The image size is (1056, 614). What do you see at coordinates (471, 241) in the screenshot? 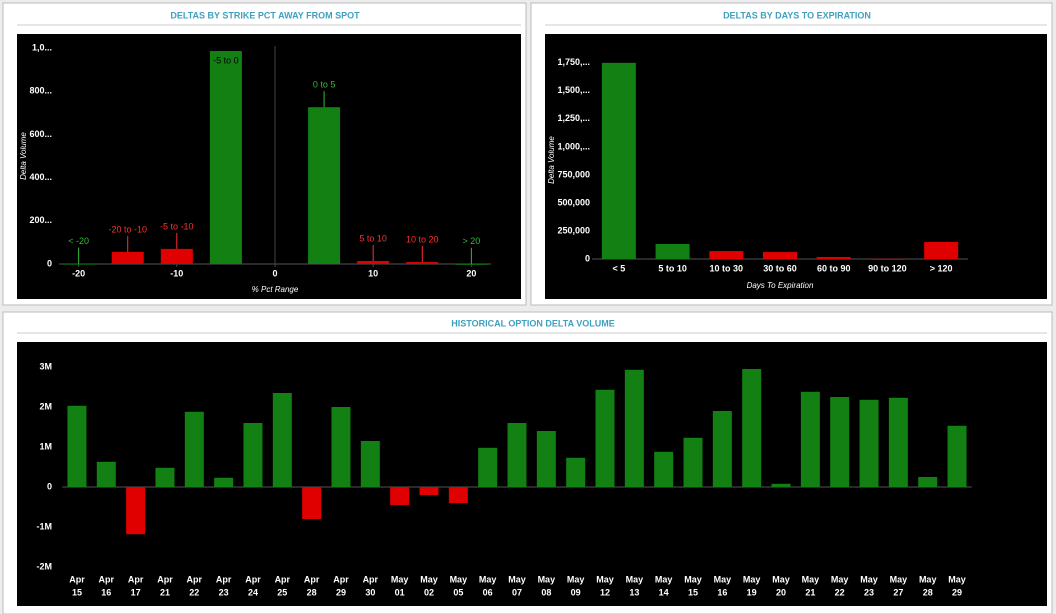
I see `bar-label: > 20` at bounding box center [471, 241].